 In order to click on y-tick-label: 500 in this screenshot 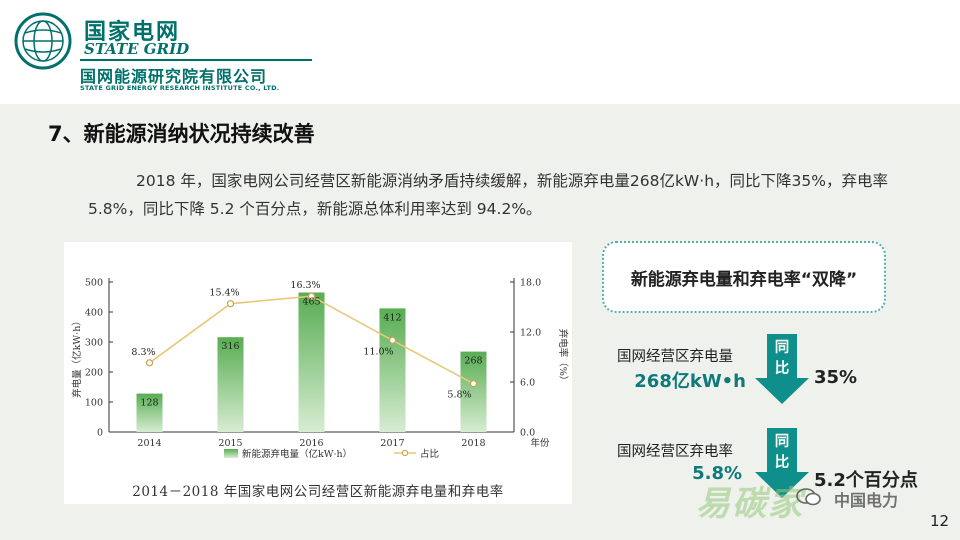, I will do `click(94, 283)`.